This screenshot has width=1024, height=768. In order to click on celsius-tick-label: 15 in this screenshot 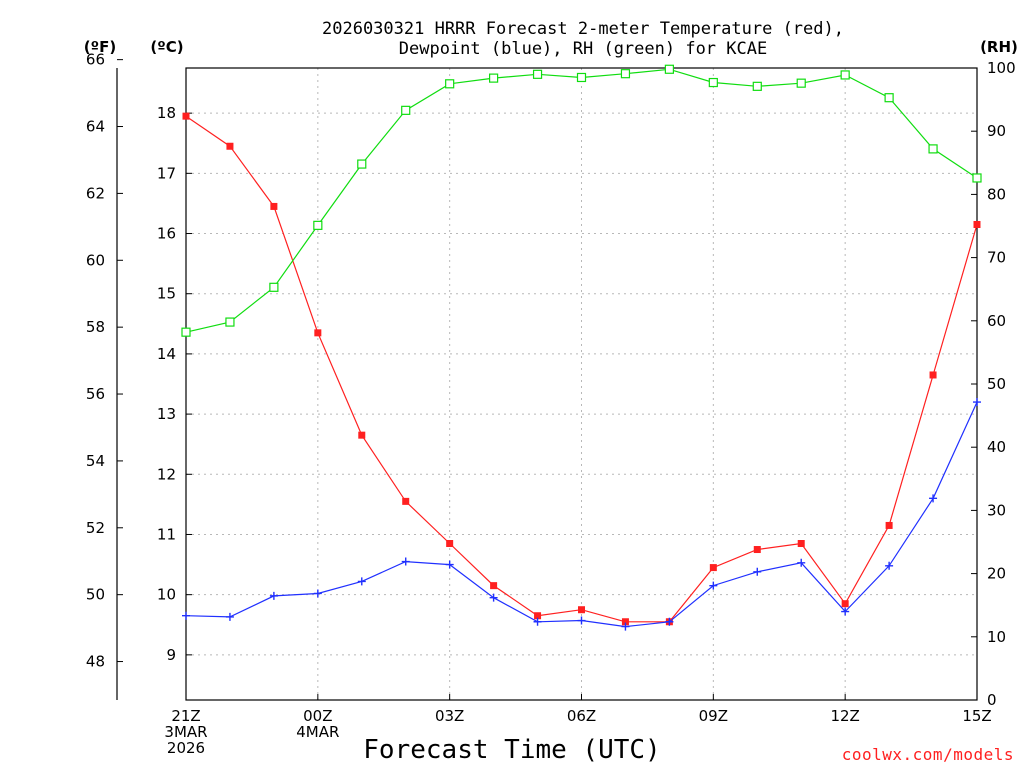, I will do `click(166, 294)`.